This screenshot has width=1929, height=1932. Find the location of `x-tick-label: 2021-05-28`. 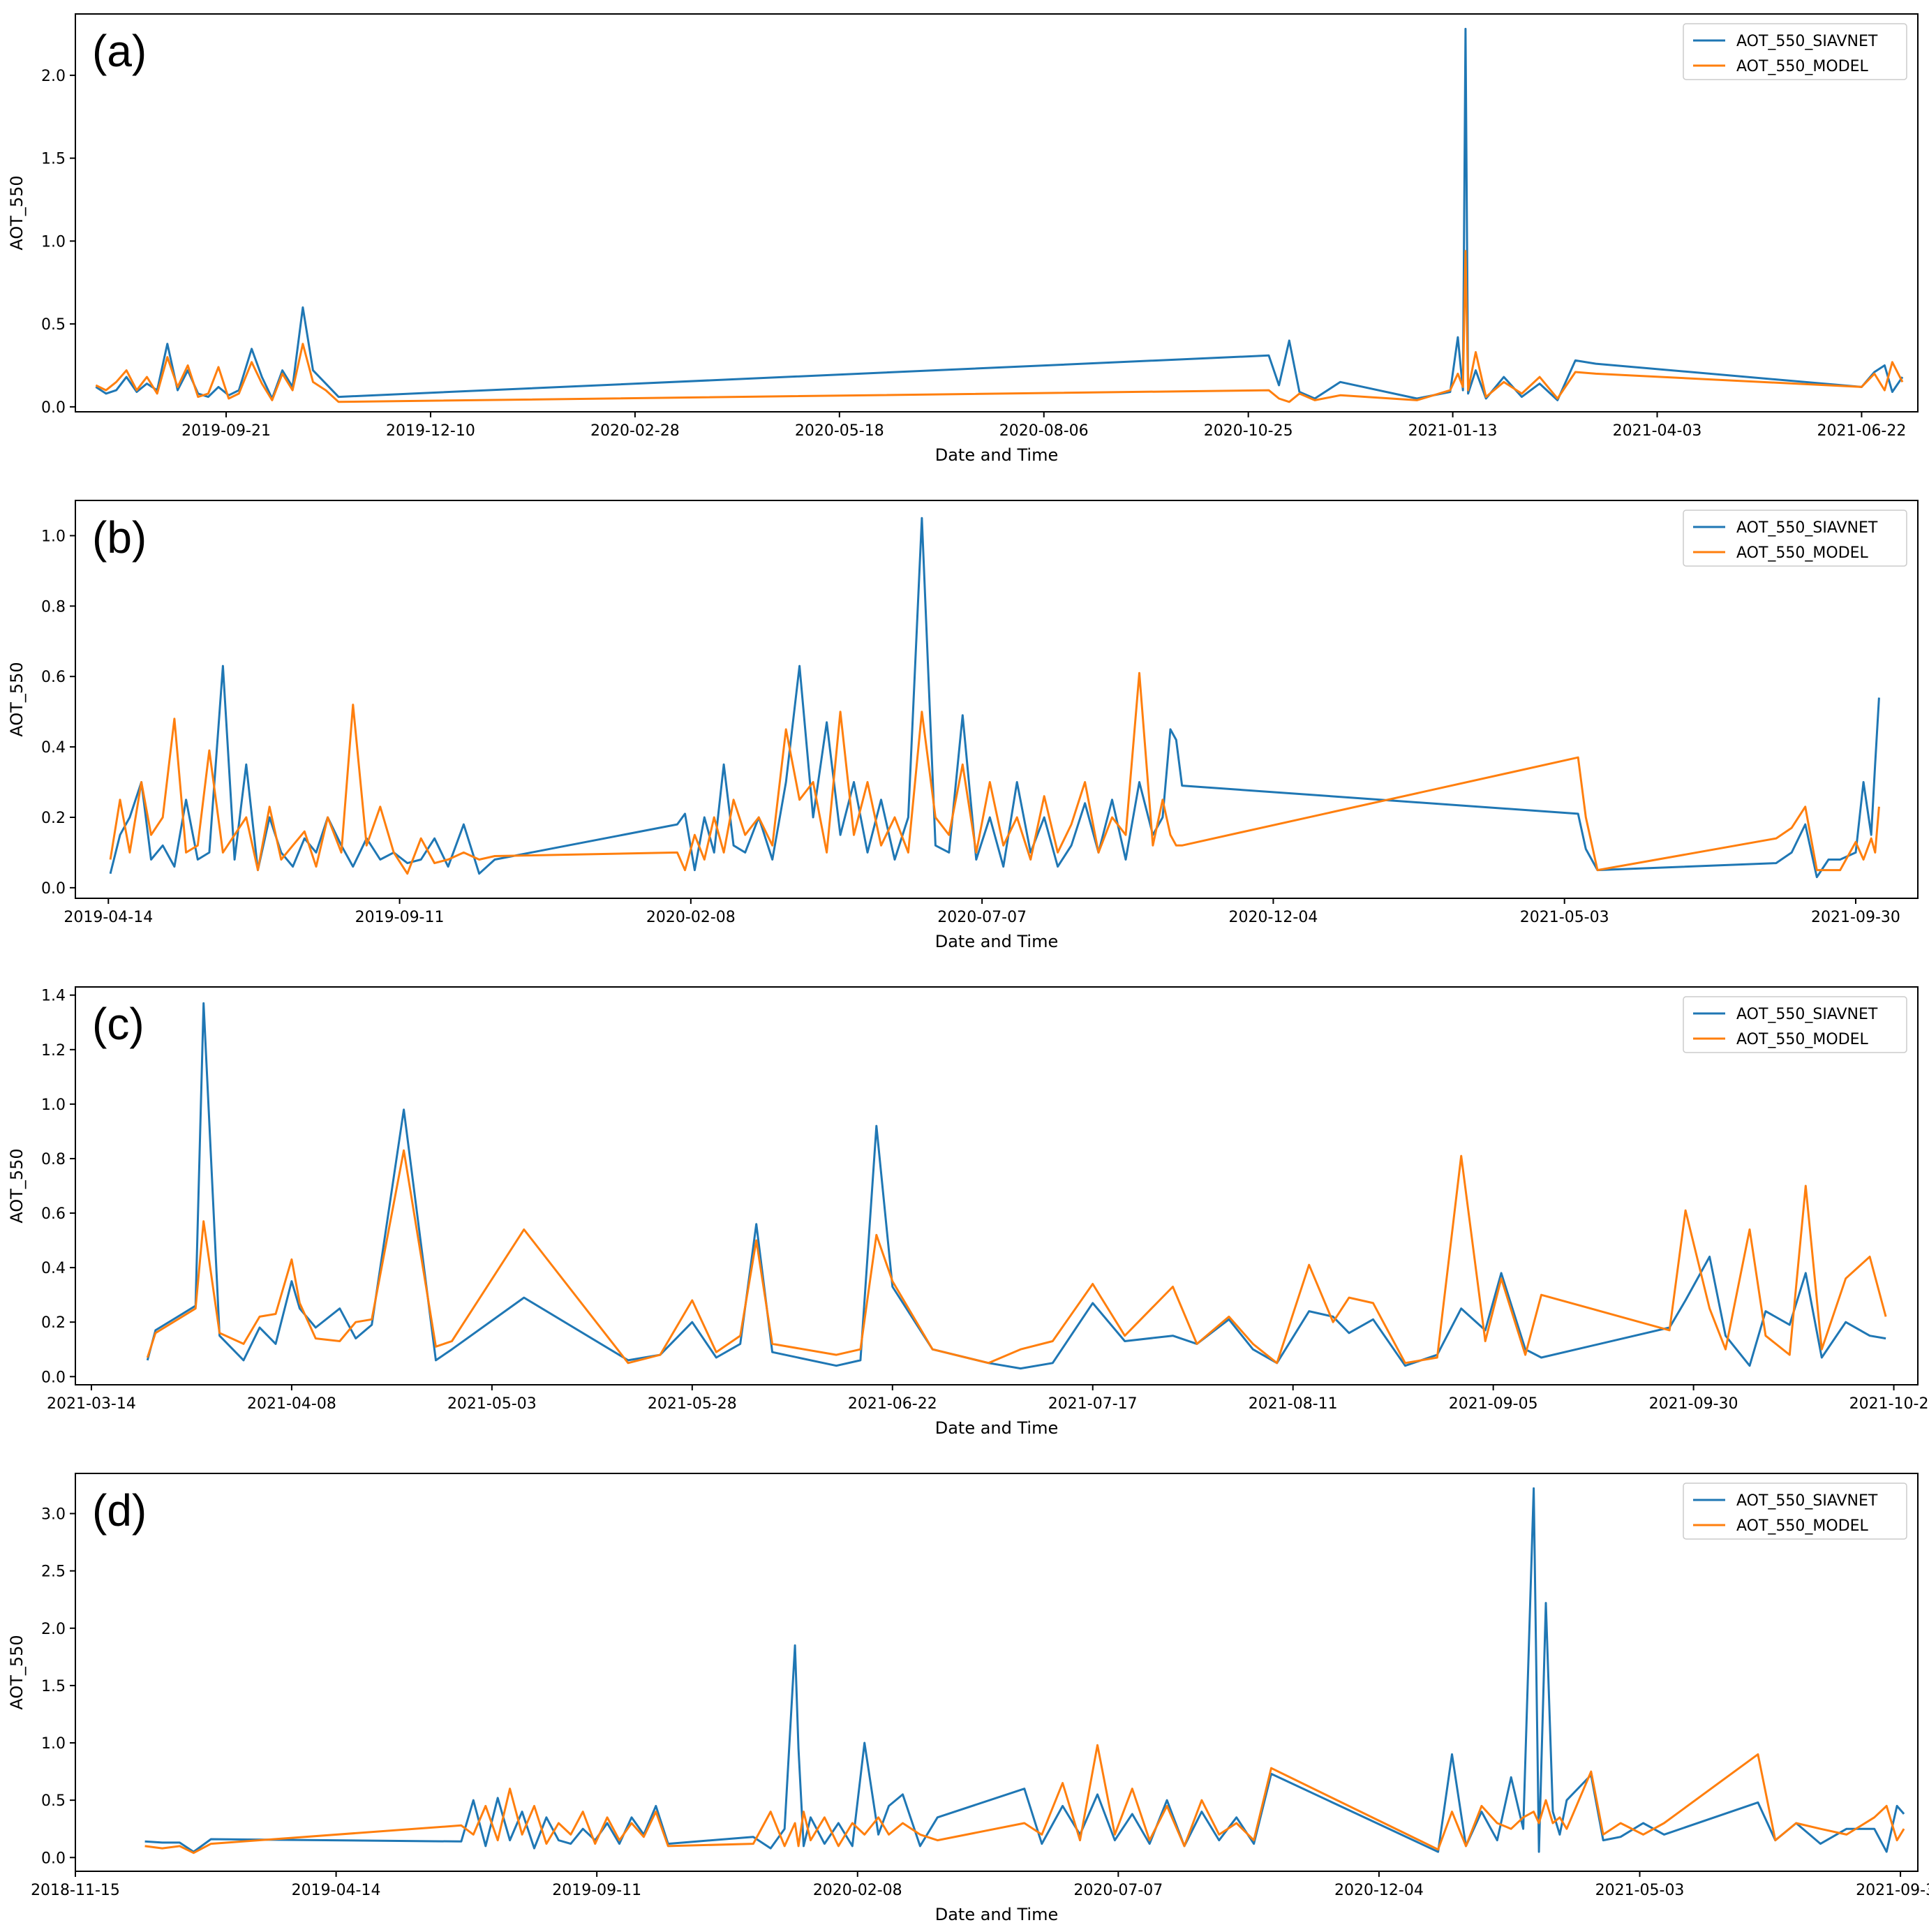

x-tick-label: 2021-05-28 is located at coordinates (692, 1404).